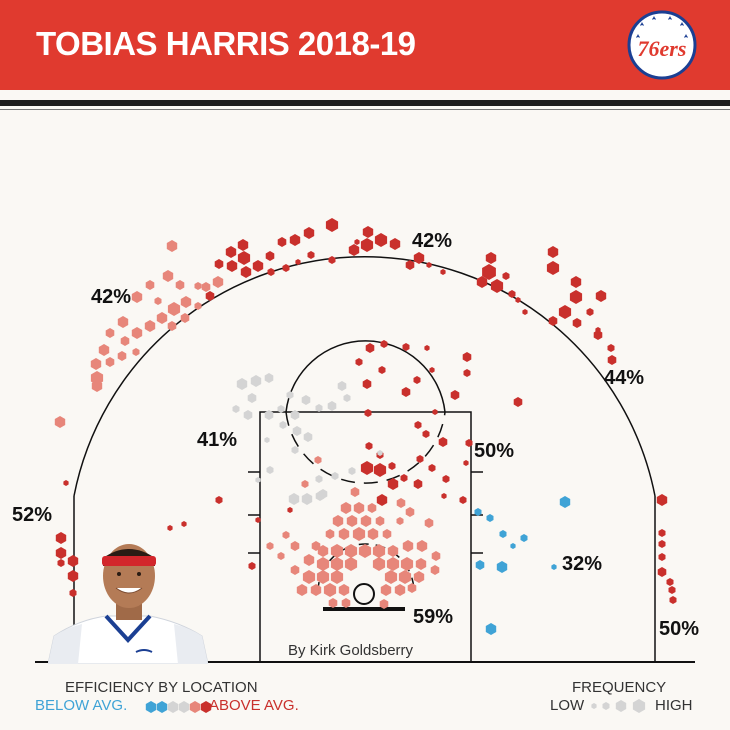 This screenshot has width=730, height=730. Describe the element at coordinates (365, 109) in the screenshot. I see `header-rule-thin` at that location.